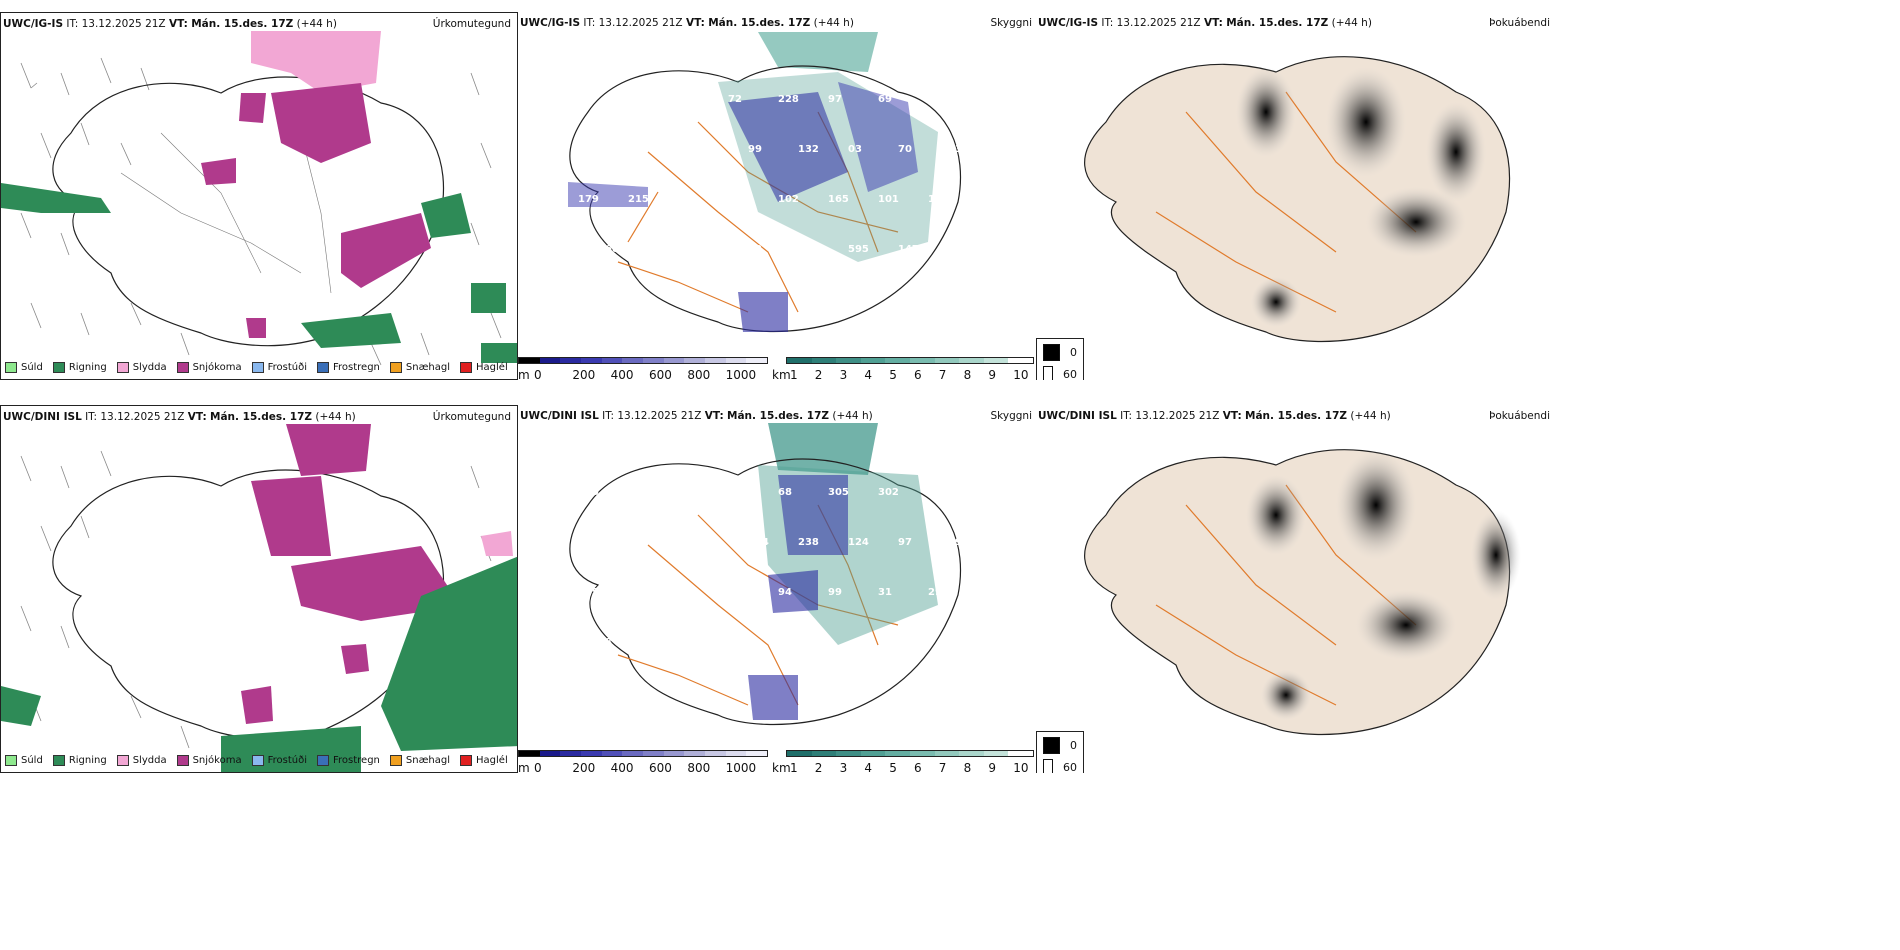  Describe the element at coordinates (149, 760) in the screenshot. I see `legend-label: Slydda` at that location.